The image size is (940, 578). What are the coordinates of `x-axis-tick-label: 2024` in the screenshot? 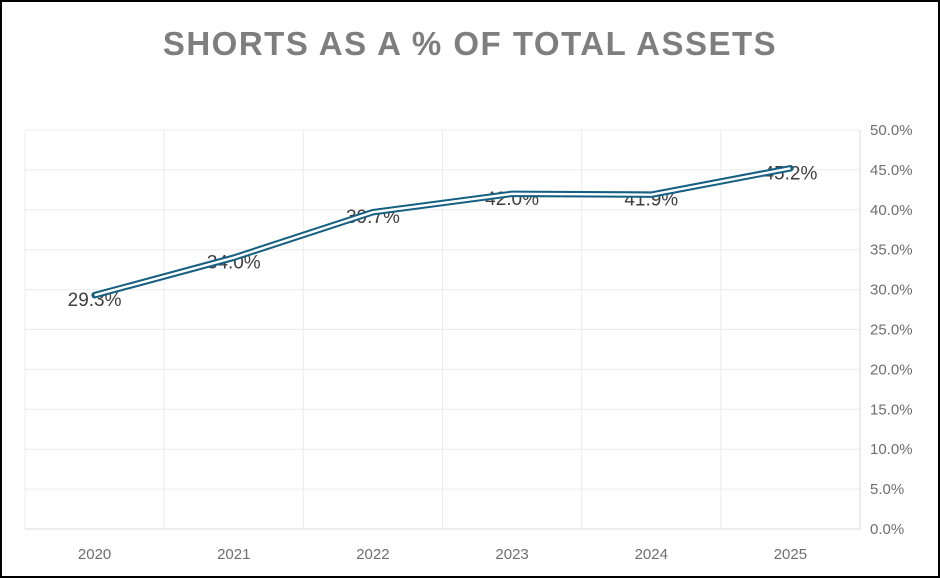 It's located at (651, 554).